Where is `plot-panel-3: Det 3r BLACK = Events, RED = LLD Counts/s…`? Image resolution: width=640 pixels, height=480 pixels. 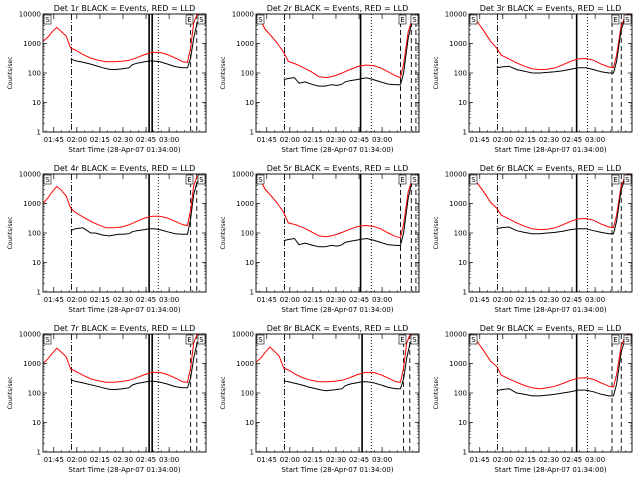 plot-panel-3: Det 3r BLACK = Events, RED = LLD Counts/s… is located at coordinates (533, 79).